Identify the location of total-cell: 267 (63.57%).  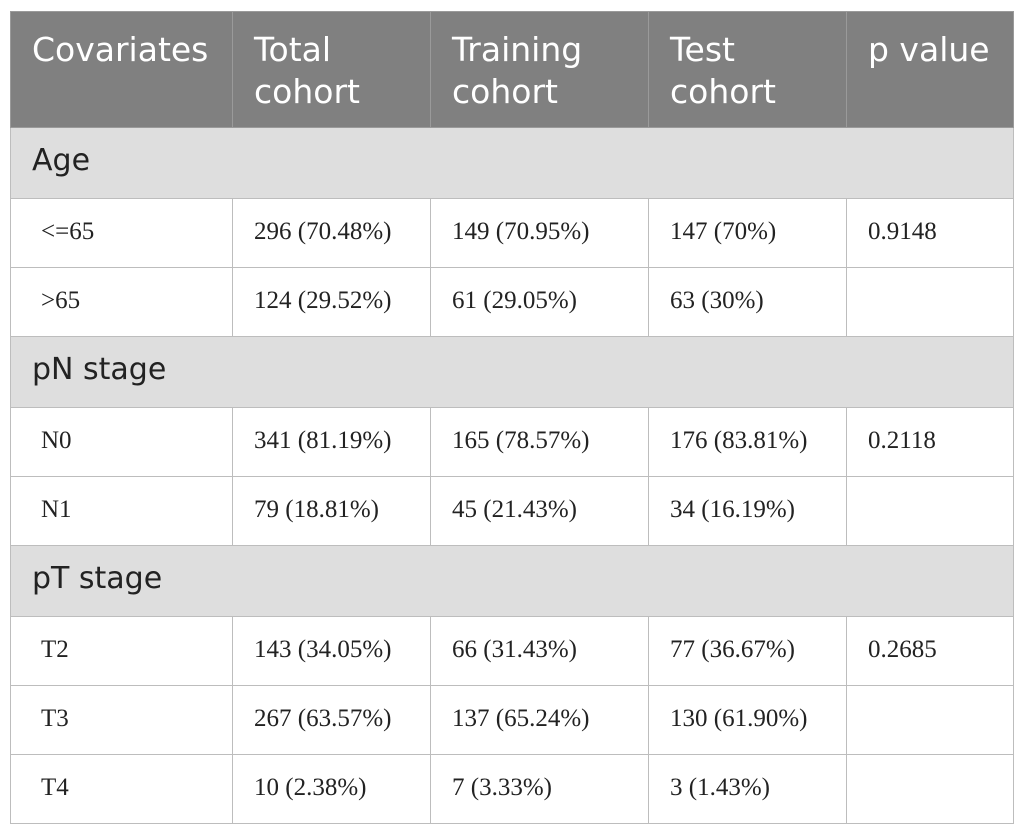
(331, 720).